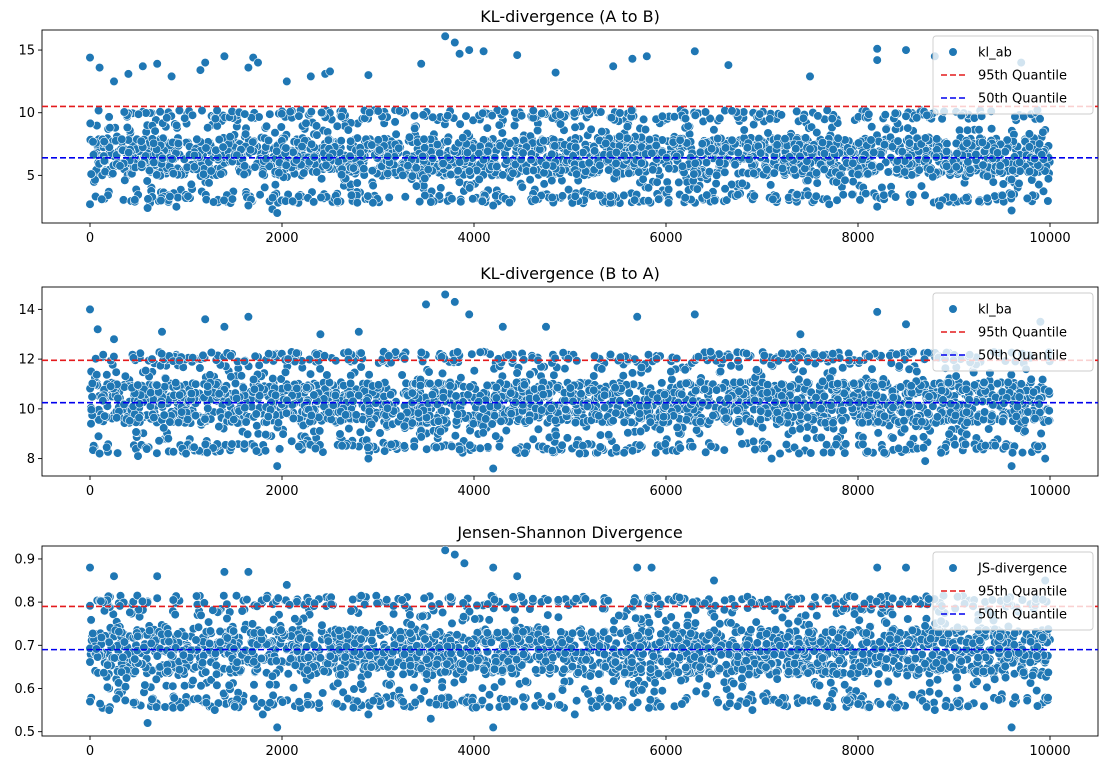 This screenshot has width=1106, height=771. What do you see at coordinates (26, 51) in the screenshot?
I see `y-tick-label: 15` at bounding box center [26, 51].